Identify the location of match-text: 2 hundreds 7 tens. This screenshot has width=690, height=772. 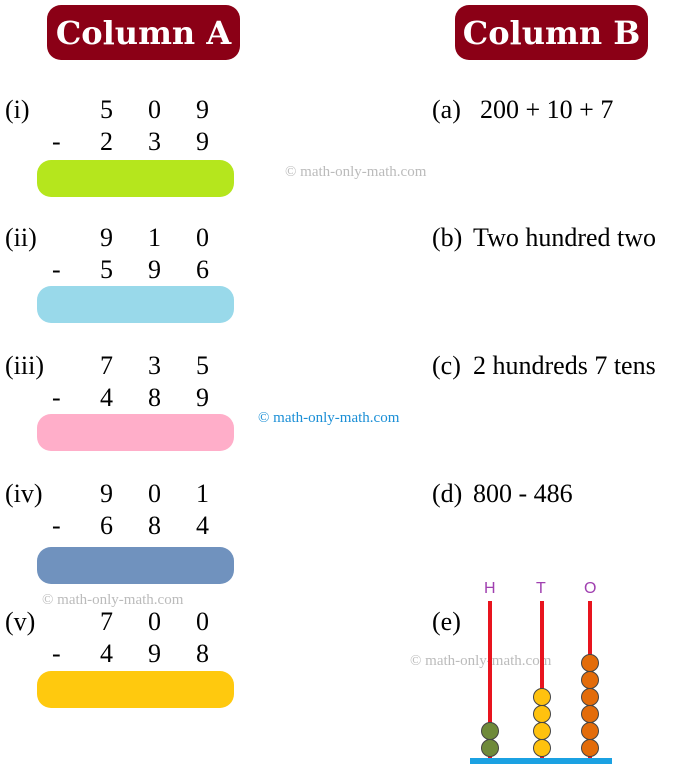
(564, 365).